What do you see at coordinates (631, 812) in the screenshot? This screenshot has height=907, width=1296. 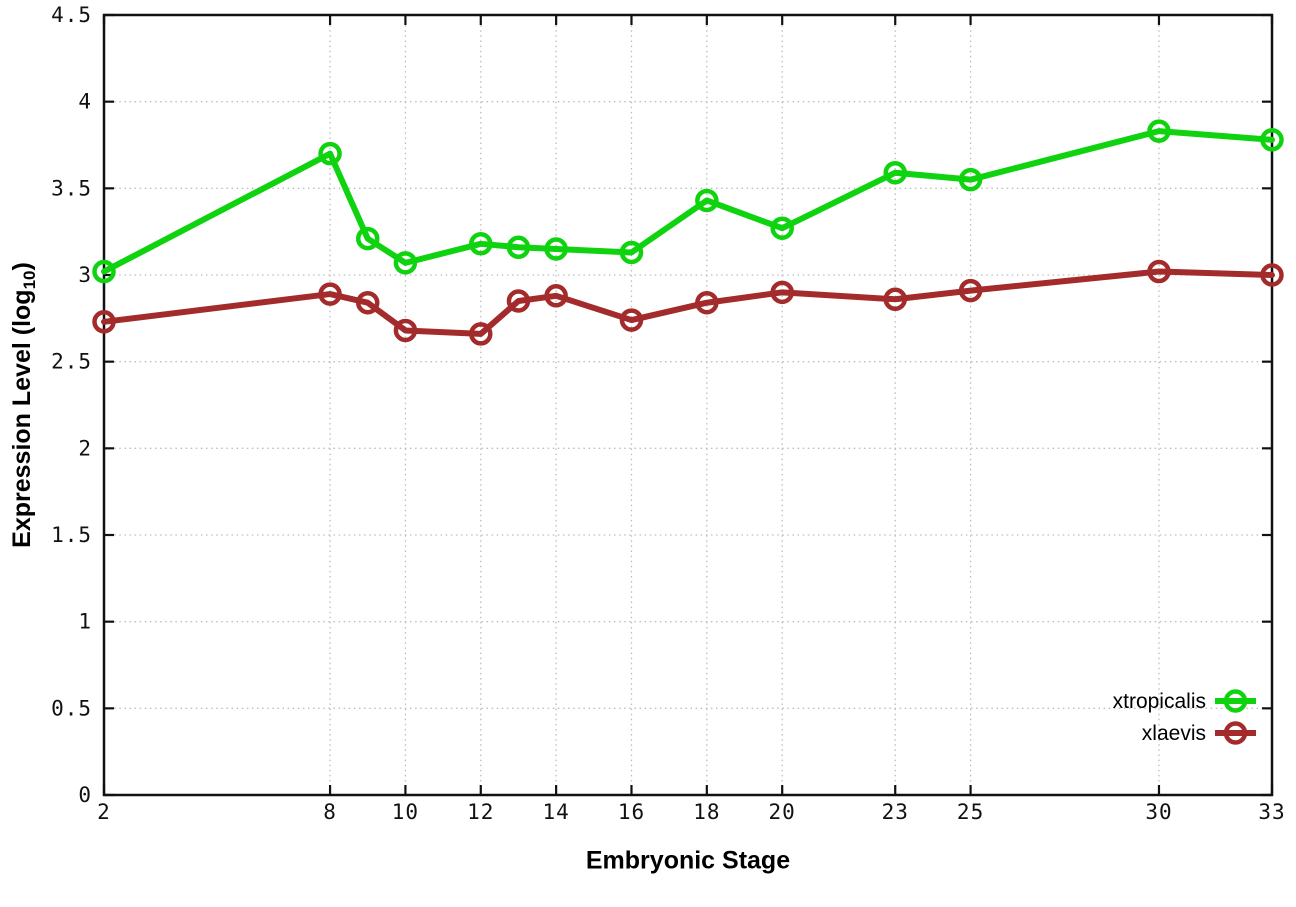 I see `x-tick-label: 16` at bounding box center [631, 812].